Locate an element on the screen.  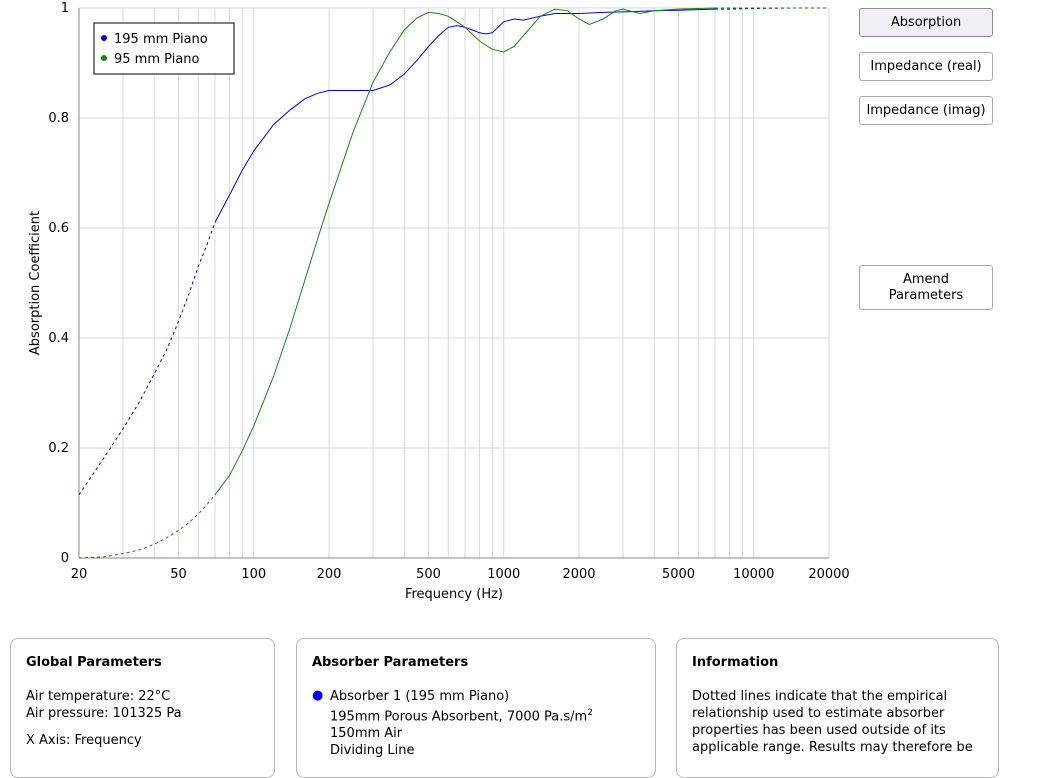
absorber-parameters-title: Absorber Parameters is located at coordinates (390, 662).